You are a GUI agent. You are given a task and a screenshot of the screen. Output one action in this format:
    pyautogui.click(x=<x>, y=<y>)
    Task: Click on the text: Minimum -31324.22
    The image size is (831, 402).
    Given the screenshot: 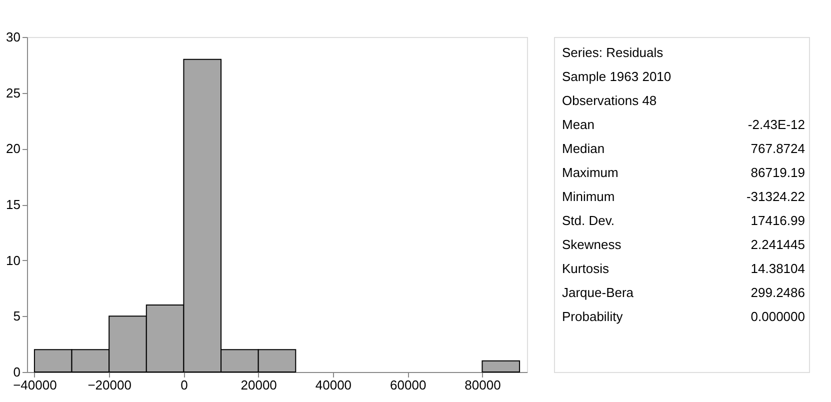 What is the action you would take?
    pyautogui.click(x=683, y=196)
    